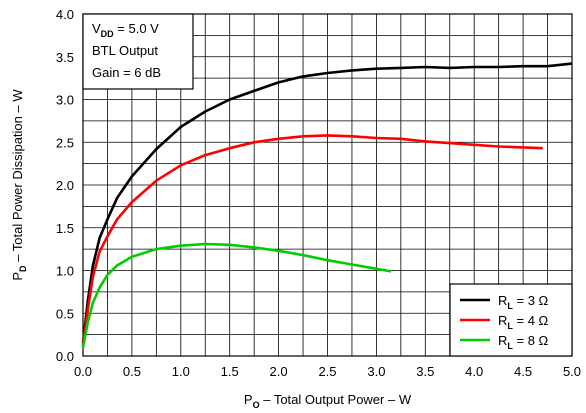 This screenshot has width=586, height=413. Describe the element at coordinates (248, 399) in the screenshot. I see `x-axis-label-main: P` at that location.